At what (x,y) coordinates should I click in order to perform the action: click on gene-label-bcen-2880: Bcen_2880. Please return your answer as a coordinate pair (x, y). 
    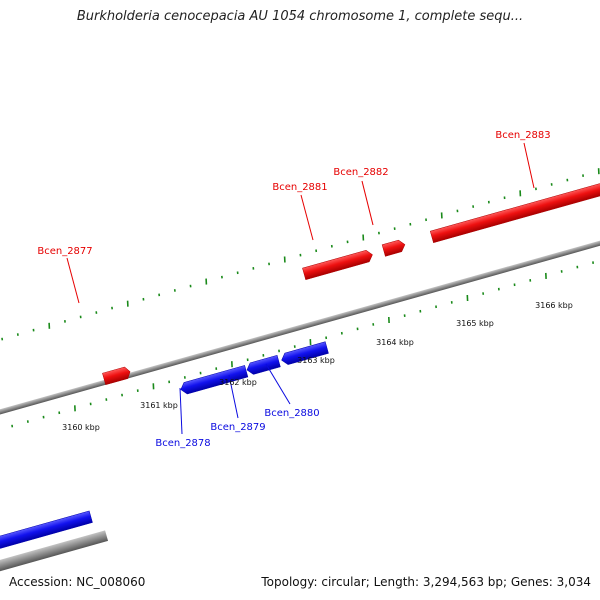
    Looking at the image, I should click on (291, 413).